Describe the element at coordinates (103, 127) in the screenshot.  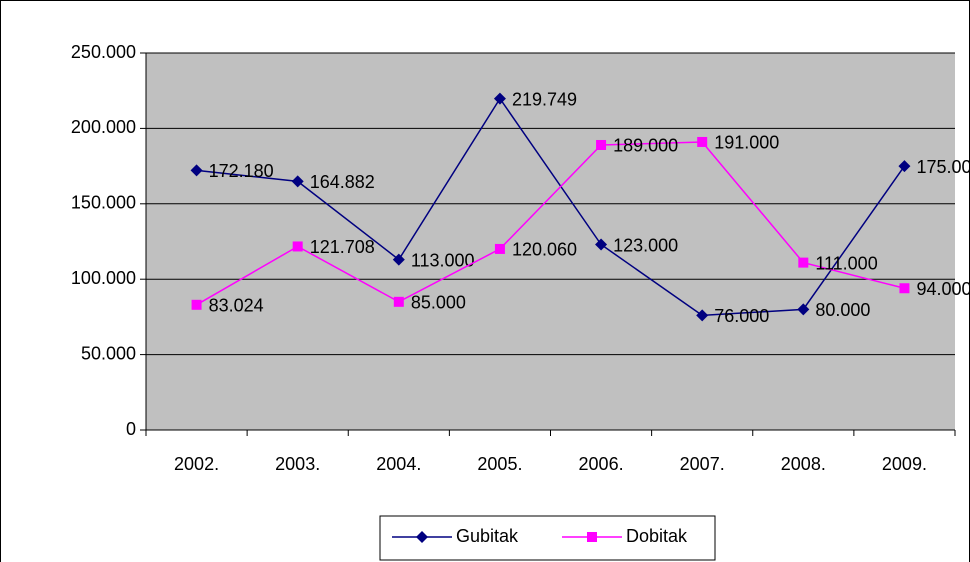
I see `y-tick-label: 200.000` at that location.